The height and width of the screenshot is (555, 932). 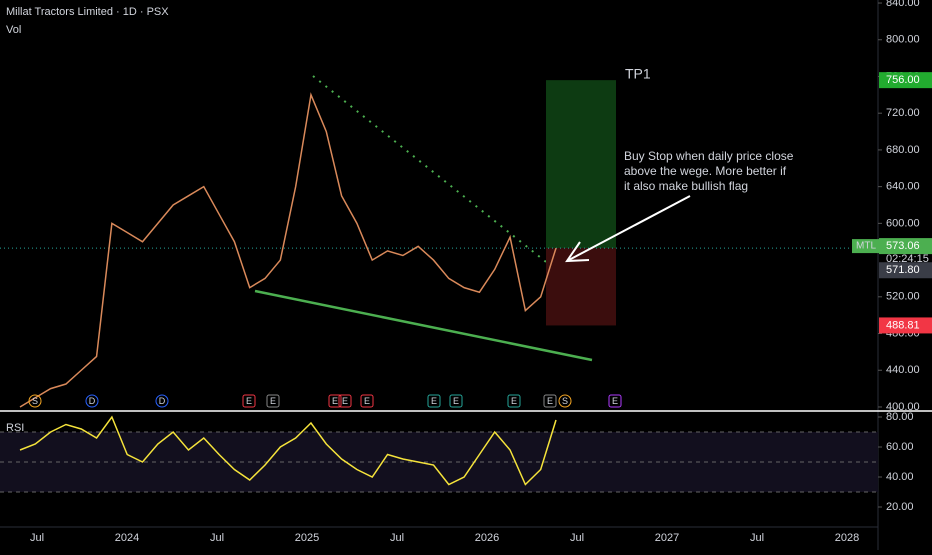 I want to click on y-tick-label: 600.00, so click(x=903, y=223).